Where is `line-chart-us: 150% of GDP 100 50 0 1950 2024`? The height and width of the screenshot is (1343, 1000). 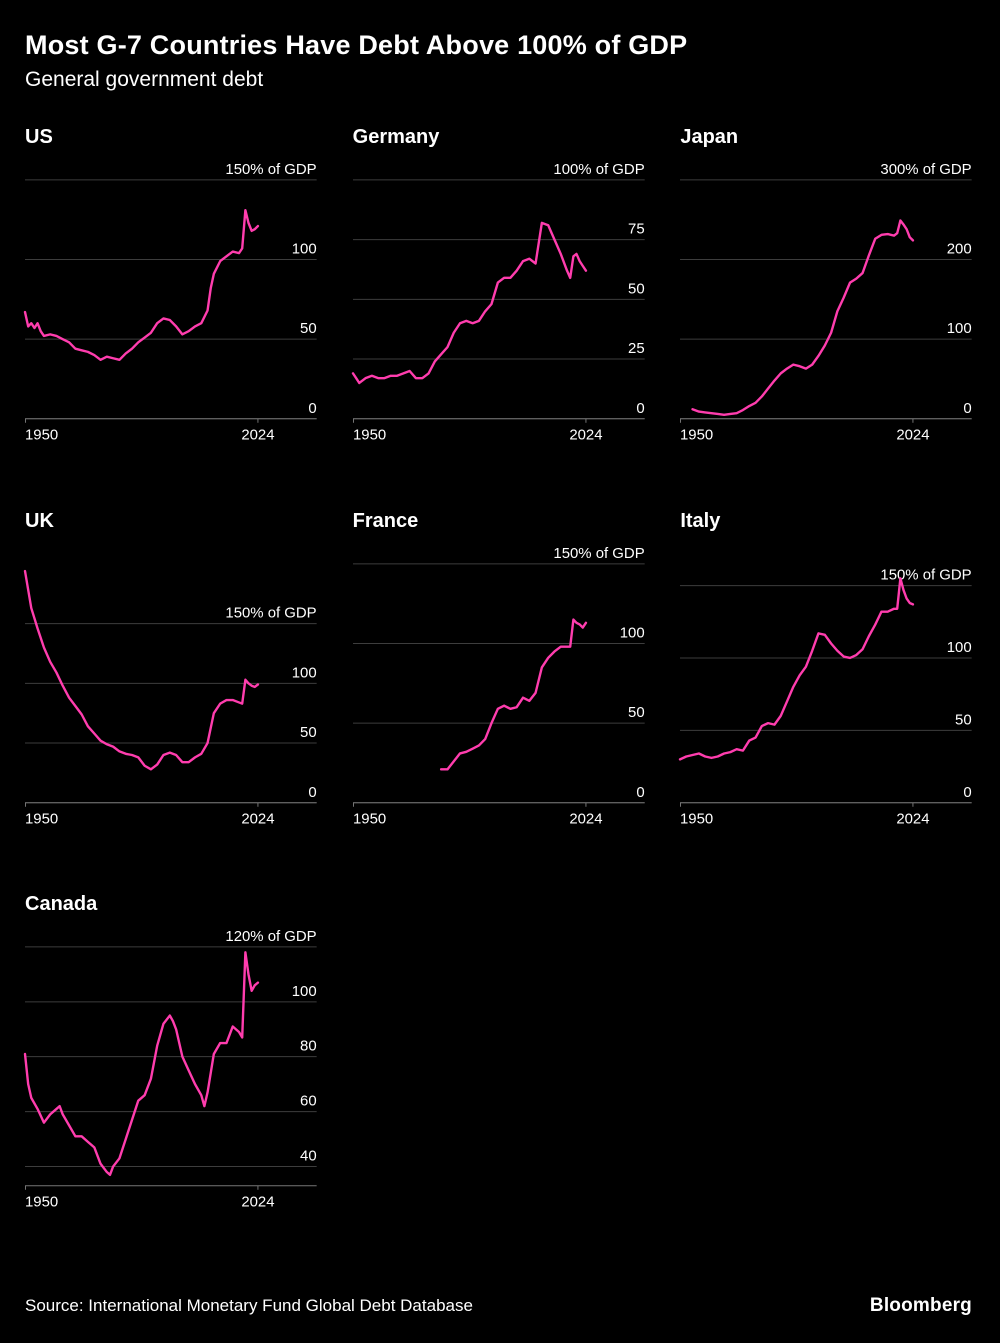 line-chart-us: 150% of GDP 100 50 0 1950 2024 is located at coordinates (170, 302).